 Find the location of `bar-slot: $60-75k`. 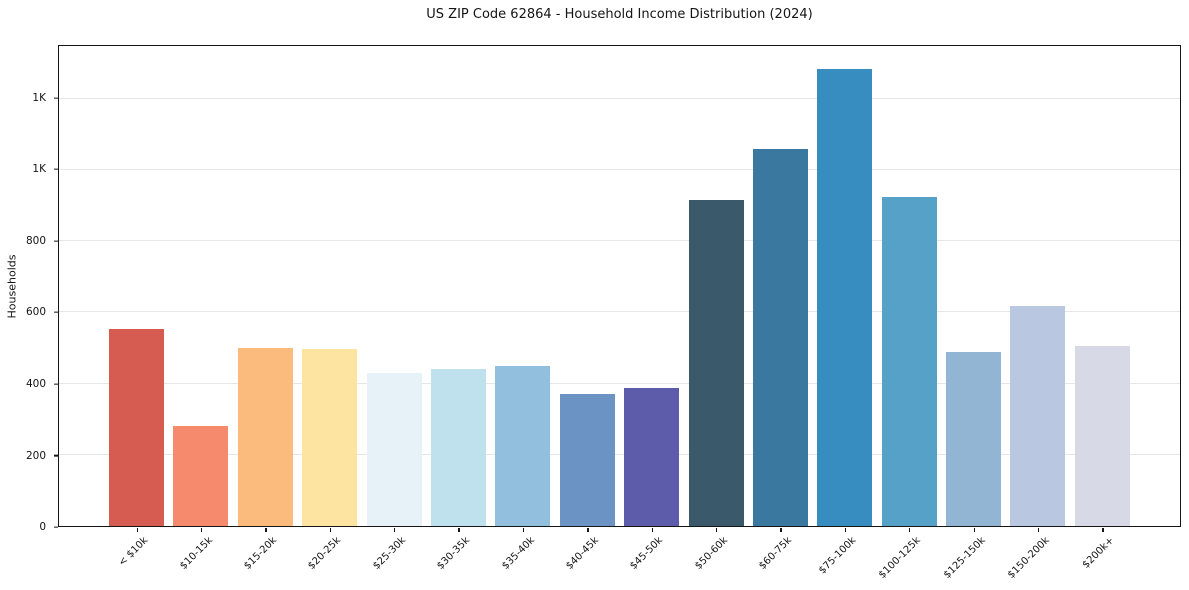

bar-slot: $60-75k is located at coordinates (780, 309).